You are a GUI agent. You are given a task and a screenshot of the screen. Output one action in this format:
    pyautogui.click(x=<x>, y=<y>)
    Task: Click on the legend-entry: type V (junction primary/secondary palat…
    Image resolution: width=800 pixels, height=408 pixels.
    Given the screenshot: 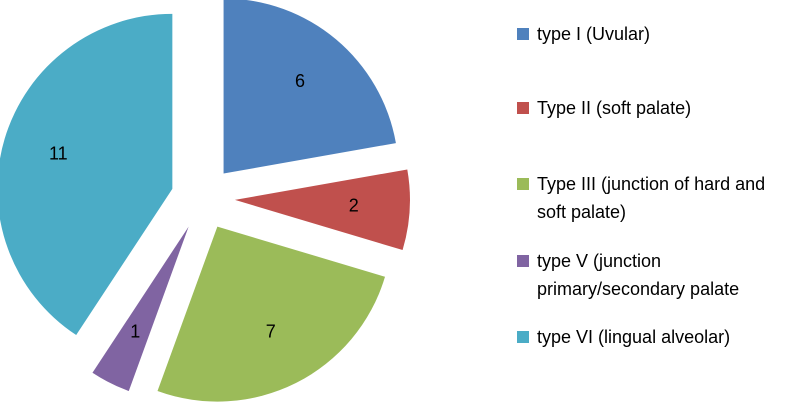 What is the action you would take?
    pyautogui.click(x=658, y=275)
    